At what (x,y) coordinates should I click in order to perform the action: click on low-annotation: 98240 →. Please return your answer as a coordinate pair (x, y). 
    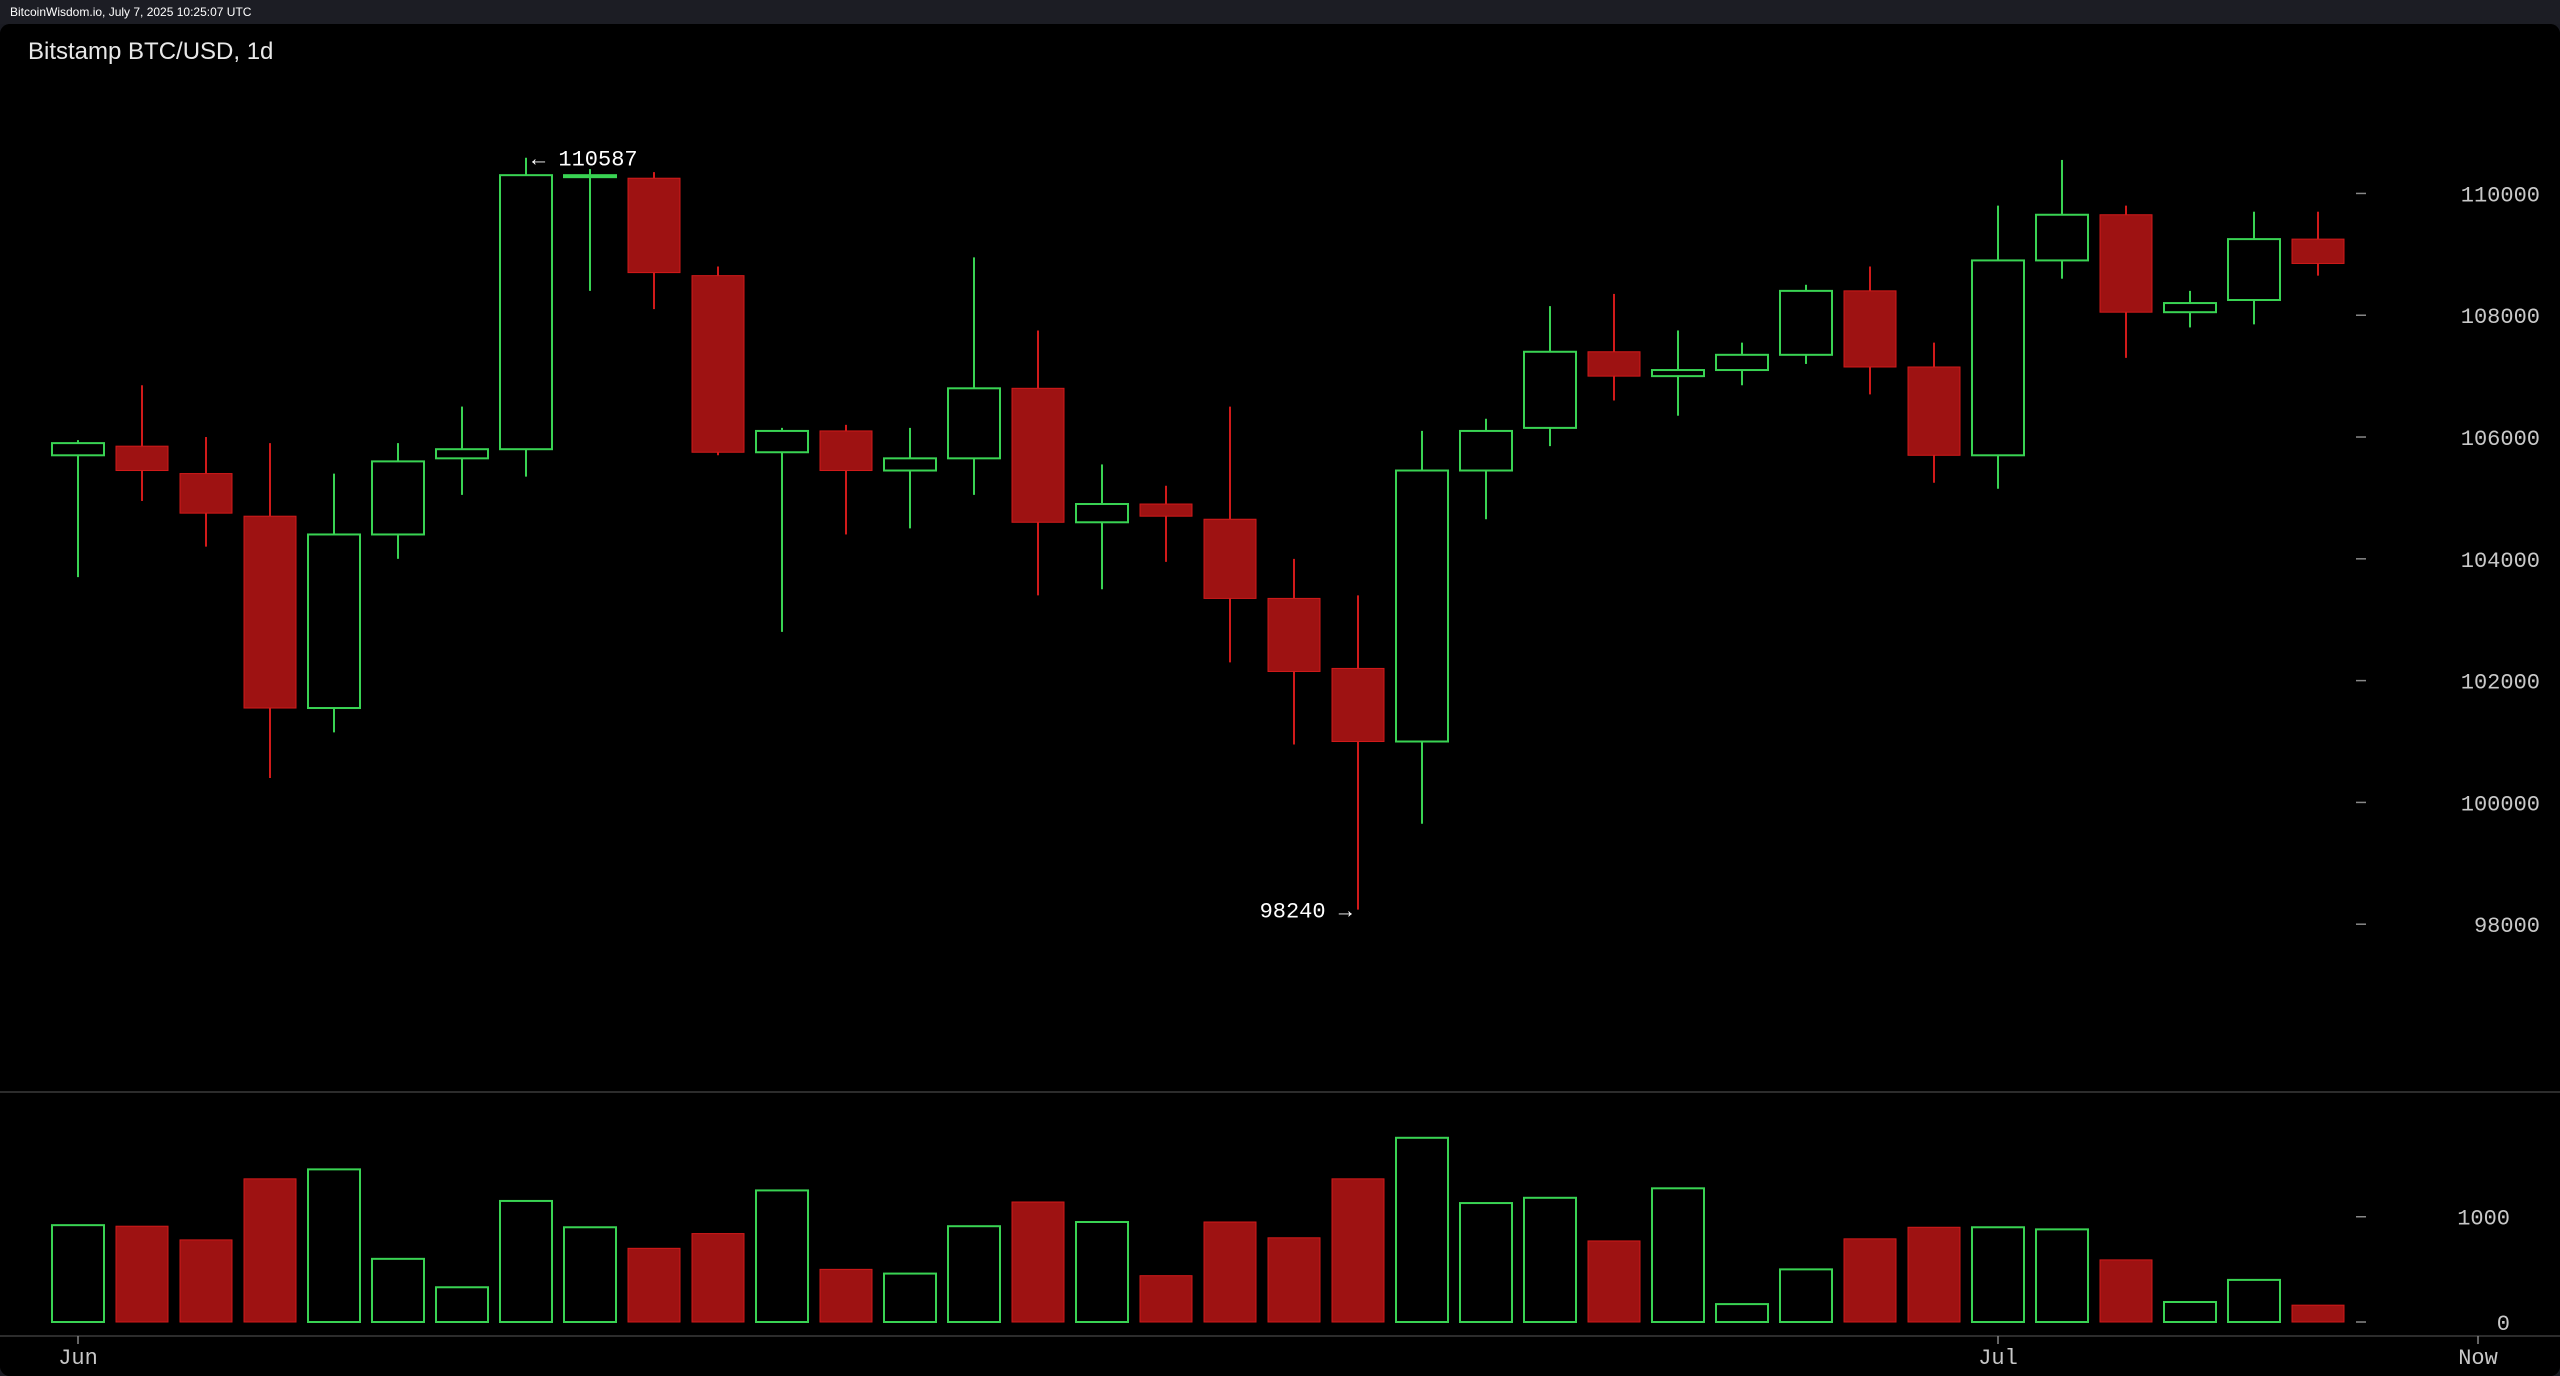
    Looking at the image, I should click on (1306, 912).